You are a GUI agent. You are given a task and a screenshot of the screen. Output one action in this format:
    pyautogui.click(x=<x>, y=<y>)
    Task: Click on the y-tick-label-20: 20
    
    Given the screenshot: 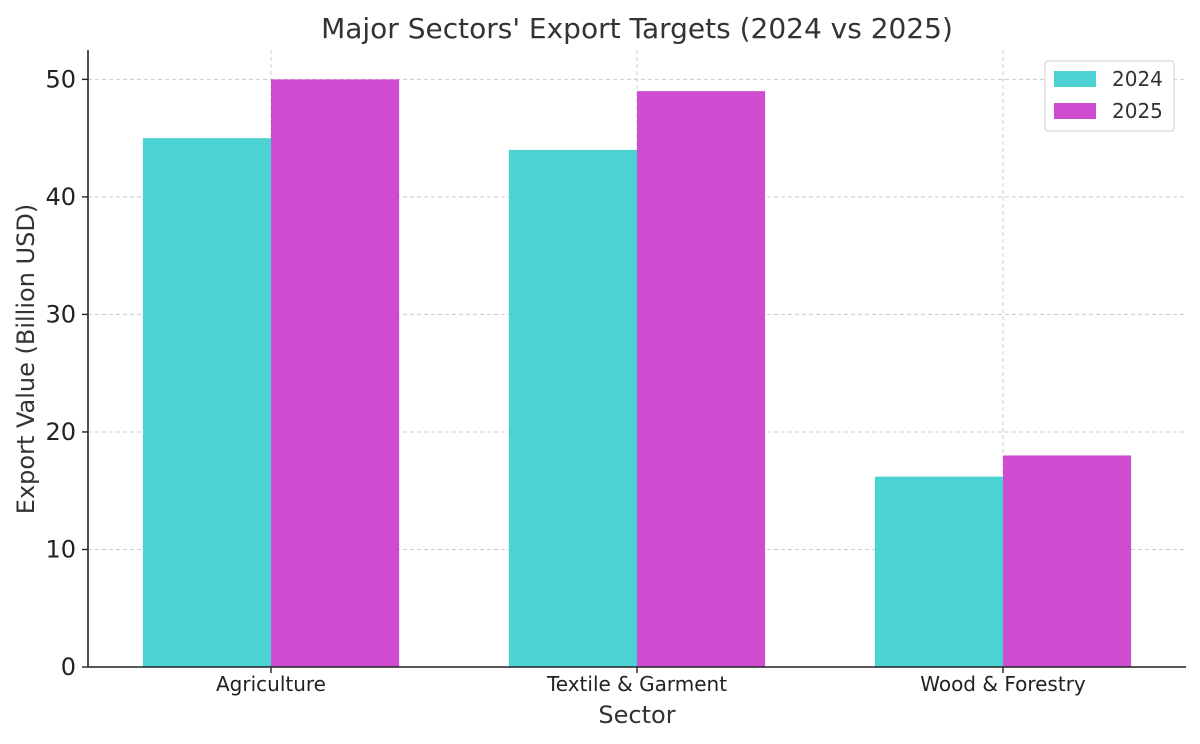 What is the action you would take?
    pyautogui.click(x=60, y=432)
    